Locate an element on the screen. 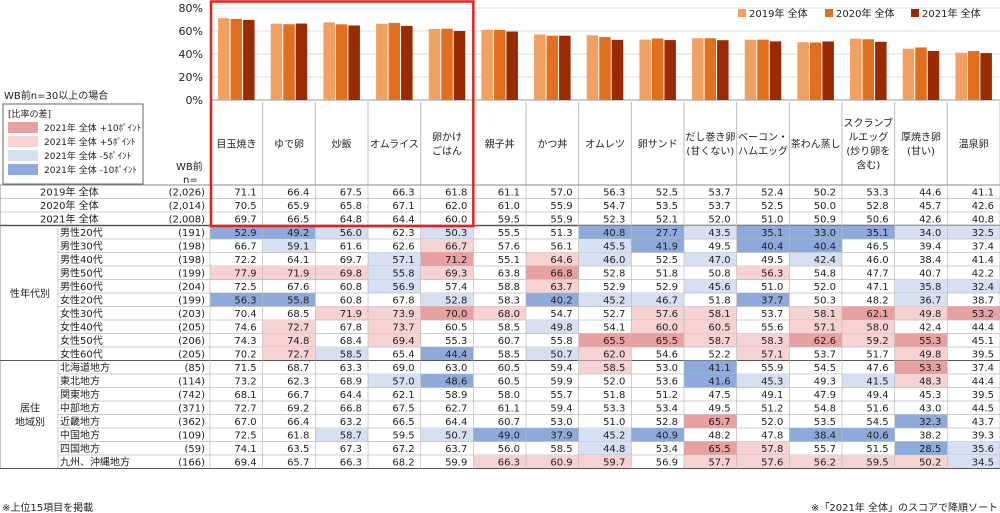 Image resolution: width=1000 pixels, height=513 pixels. cell-value: 54.7 is located at coordinates (614, 206).